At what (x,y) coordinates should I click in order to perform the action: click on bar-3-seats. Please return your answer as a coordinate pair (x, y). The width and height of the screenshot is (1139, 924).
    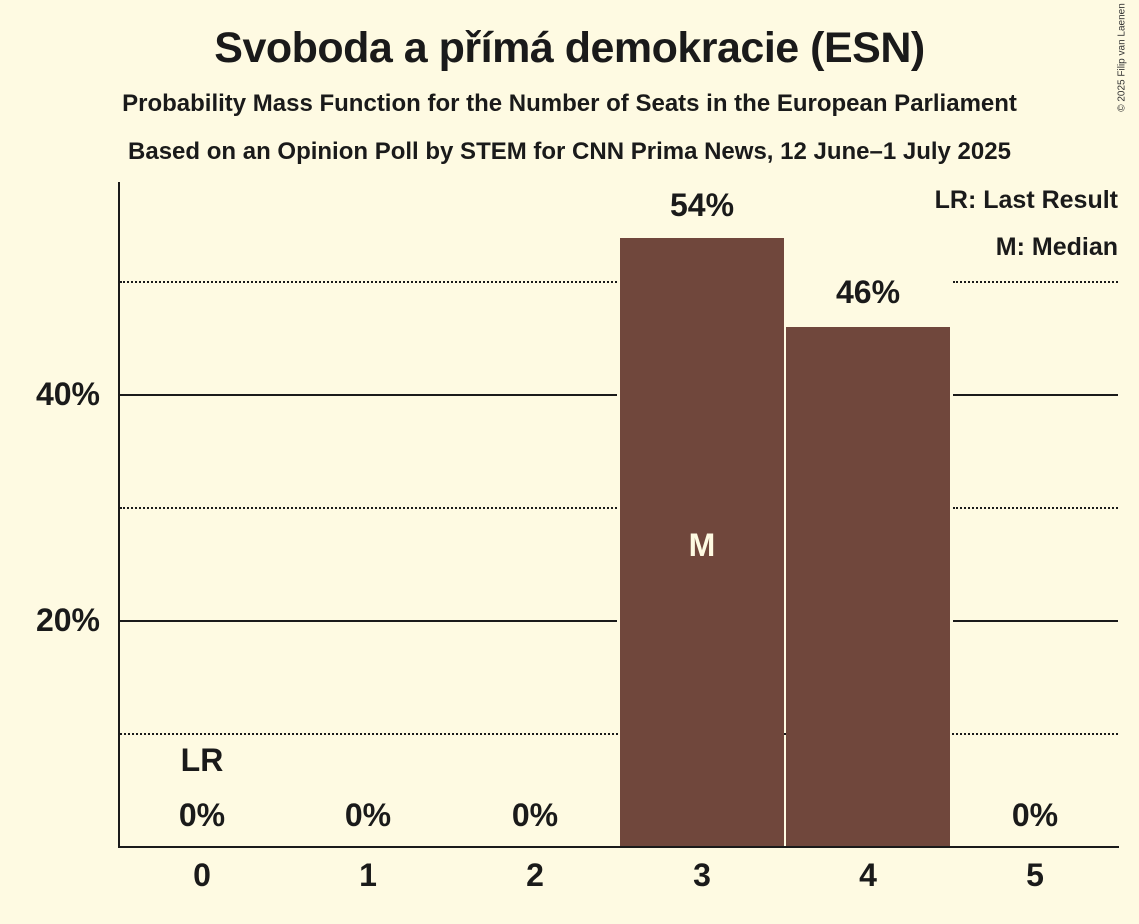
    Looking at the image, I should click on (702, 542).